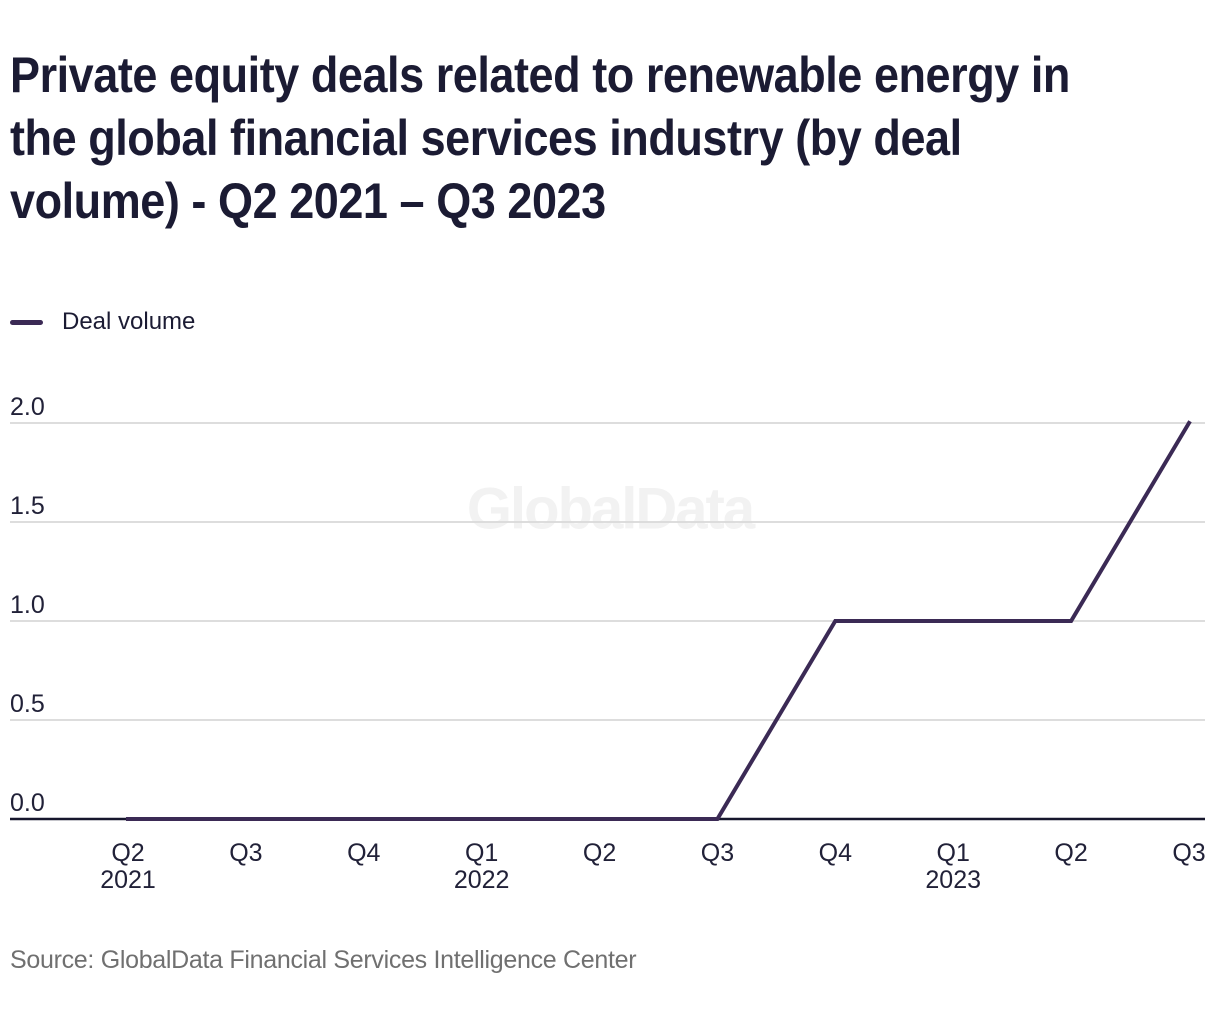 The width and height of the screenshot is (1220, 1020). I want to click on chart-title-line-3: volume) - Q2 2021 – Q3 2023, so click(308, 201).